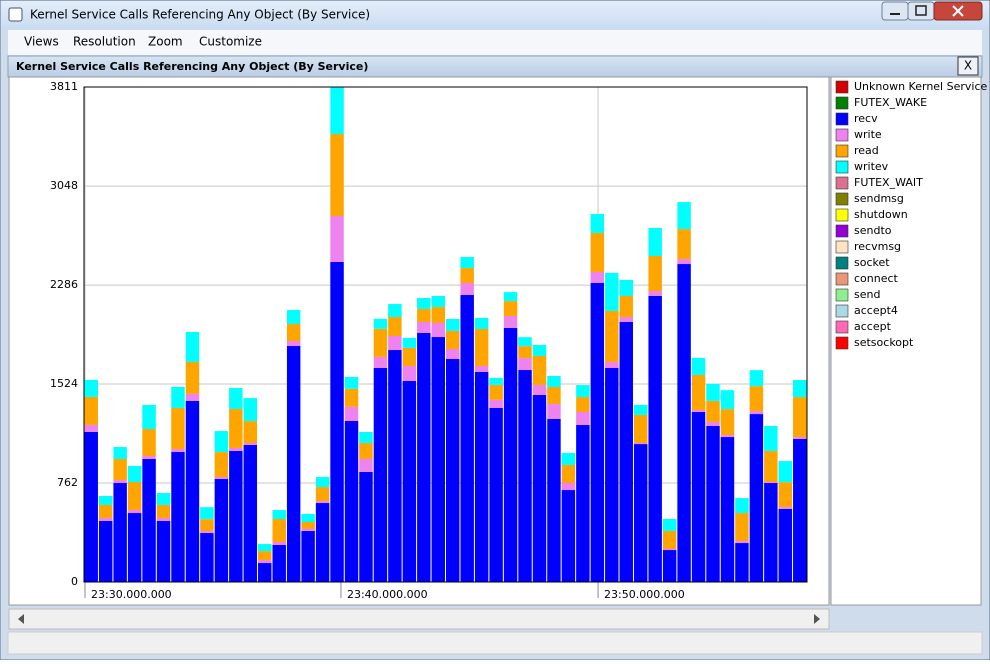  I want to click on title-bar, so click(495, 15).